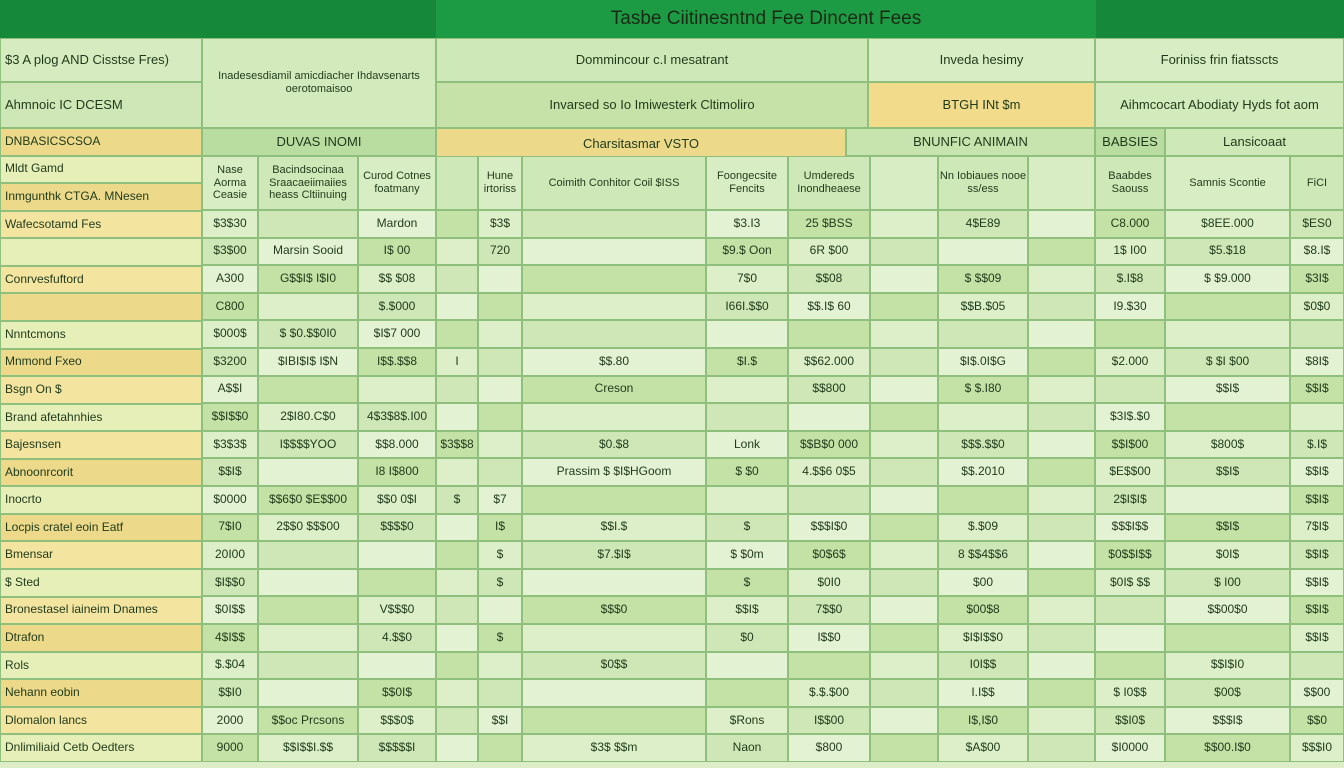  I want to click on header-cell: BNUNFIC ANIMAIN, so click(970, 142).